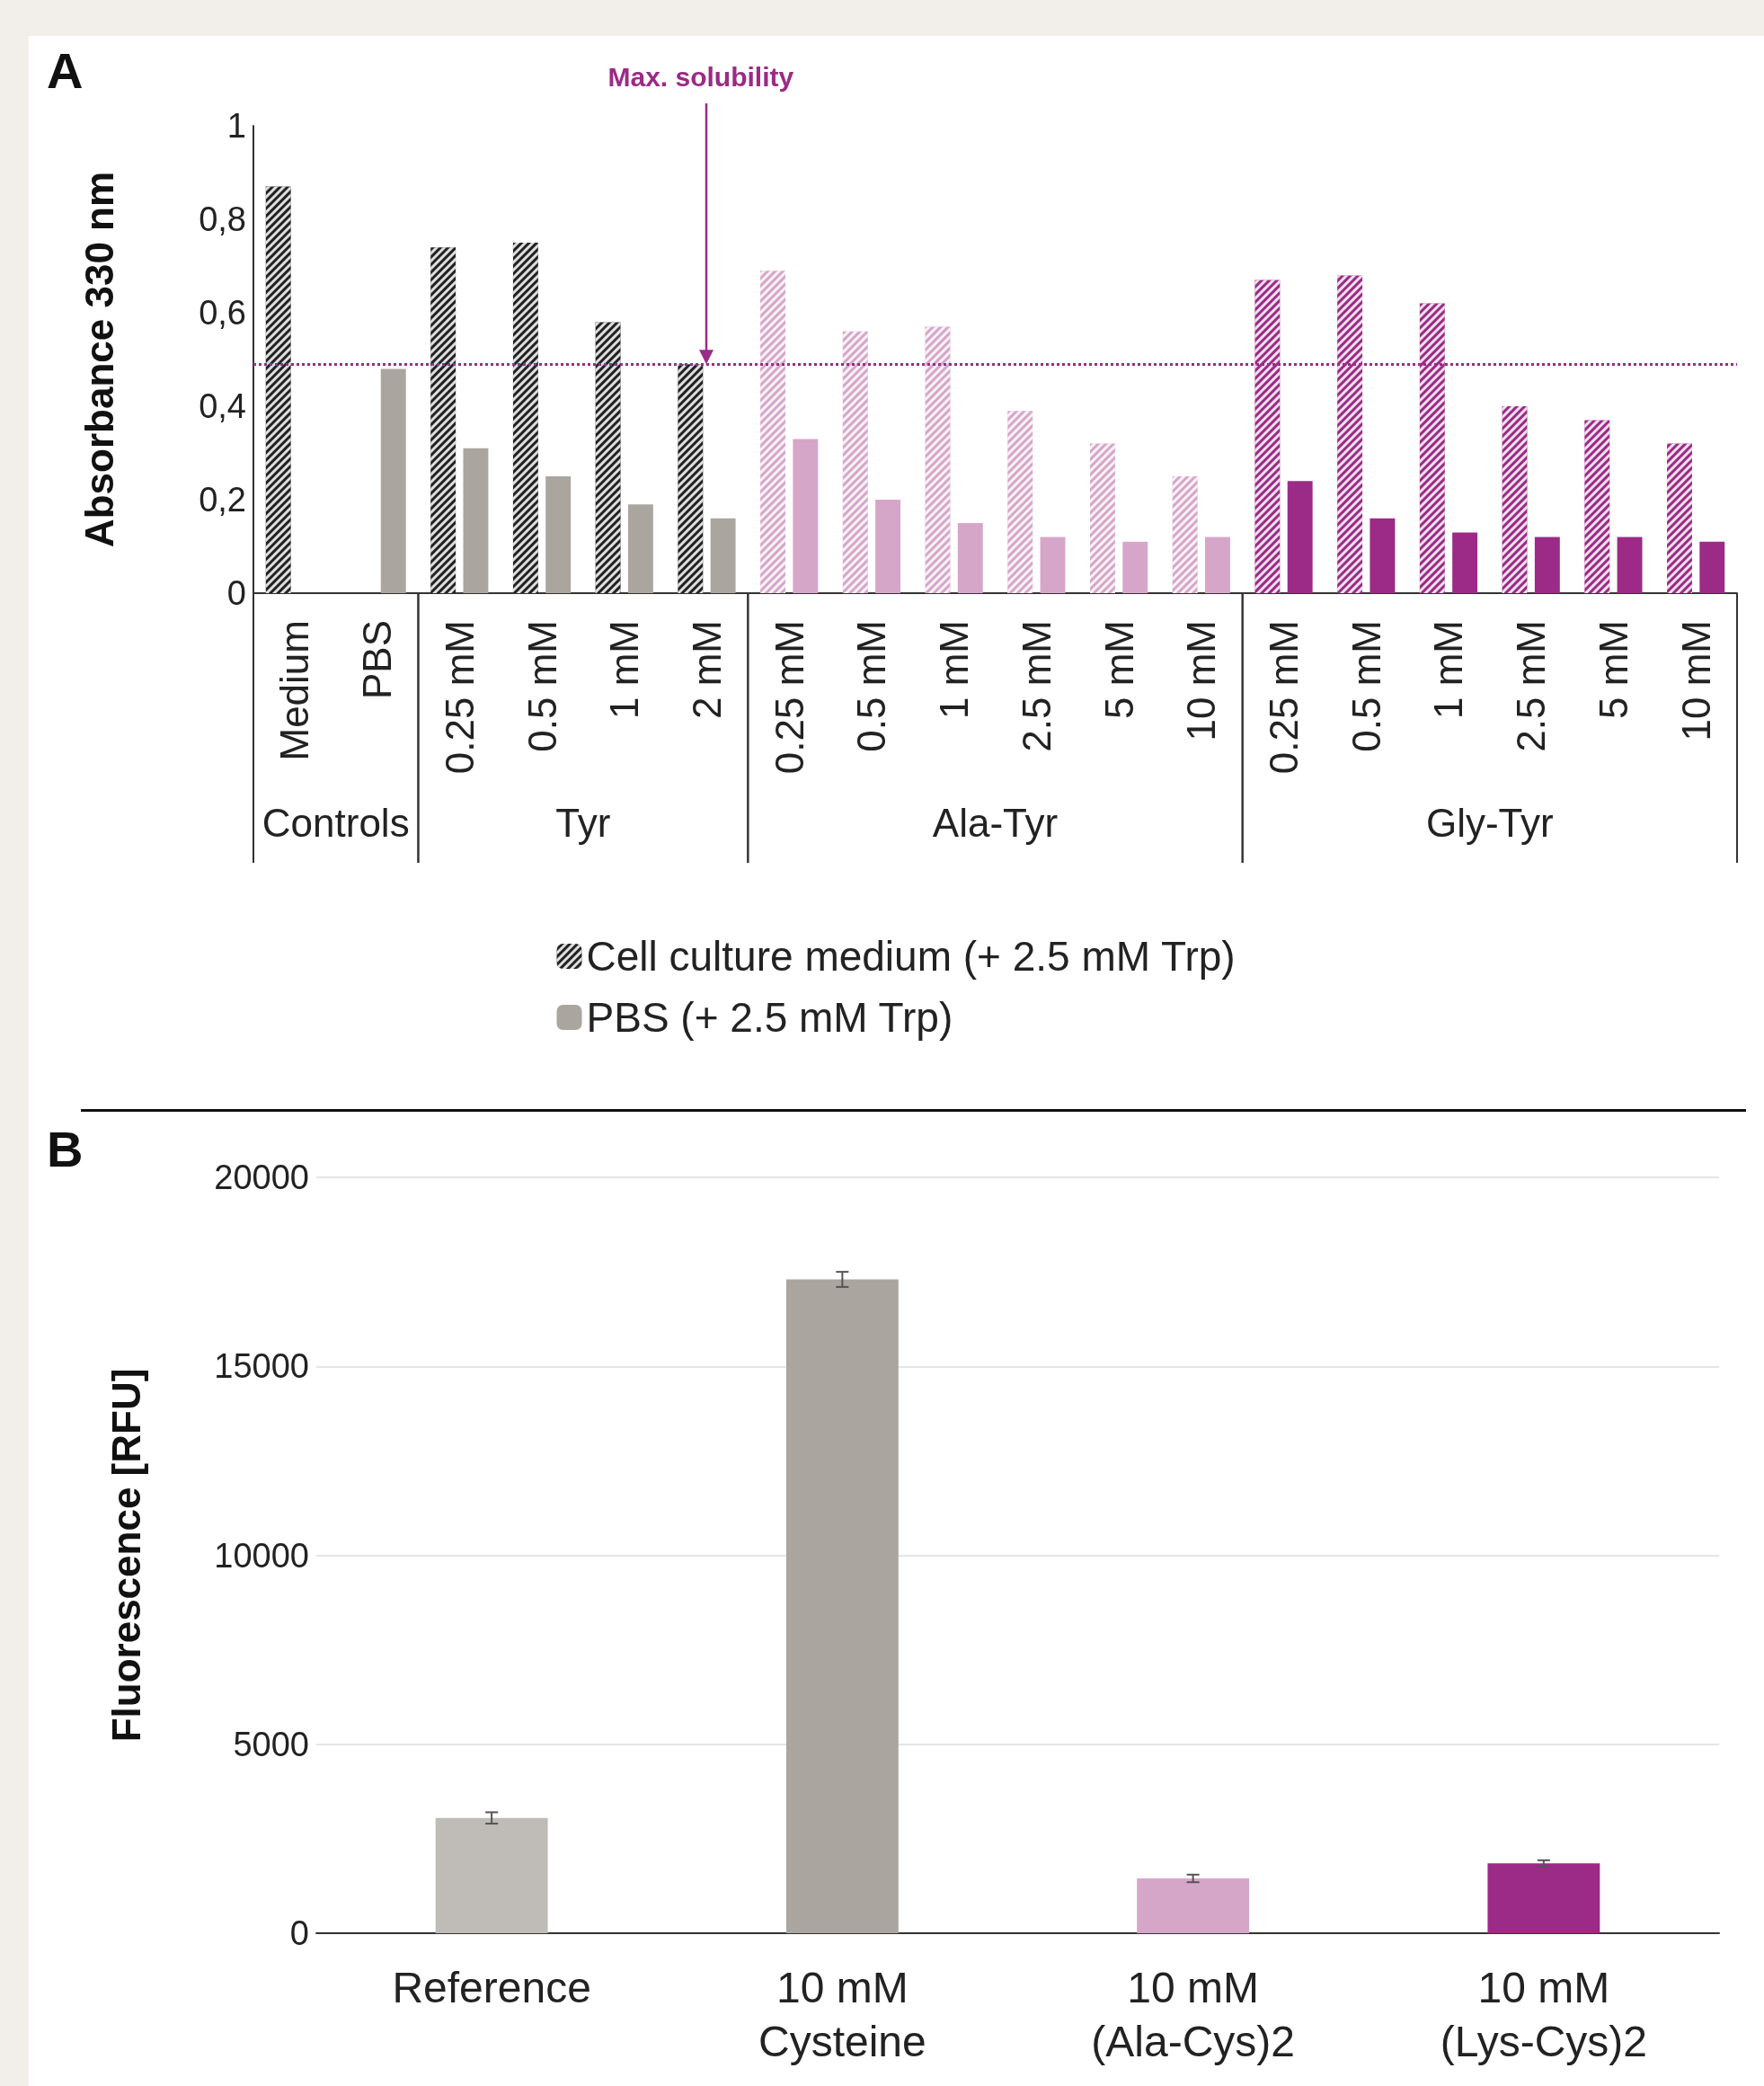  I want to click on ref-line-label: Max. solubility, so click(701, 76).